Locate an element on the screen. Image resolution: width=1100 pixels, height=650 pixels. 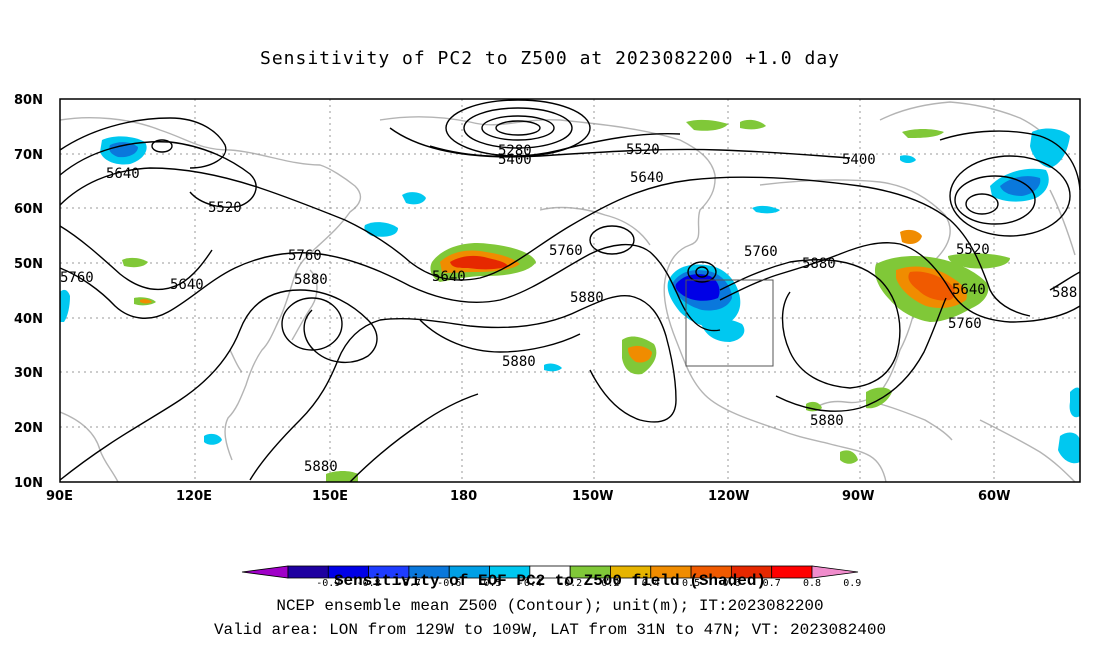
lon-label: 150W is located at coordinates (592, 496).